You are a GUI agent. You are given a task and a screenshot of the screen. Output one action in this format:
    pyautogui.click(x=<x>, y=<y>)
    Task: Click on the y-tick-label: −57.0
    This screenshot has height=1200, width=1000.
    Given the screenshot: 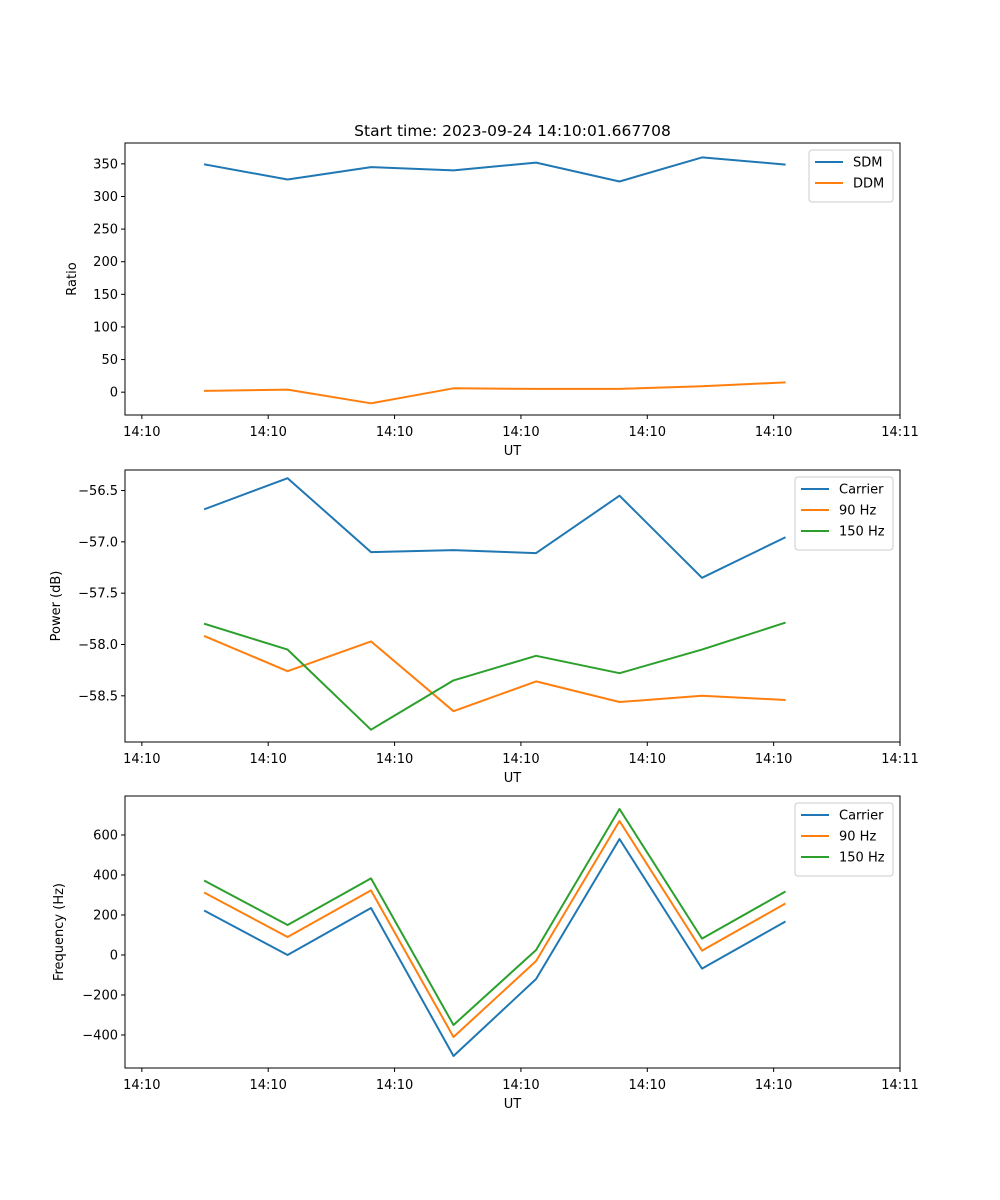 What is the action you would take?
    pyautogui.click(x=98, y=542)
    